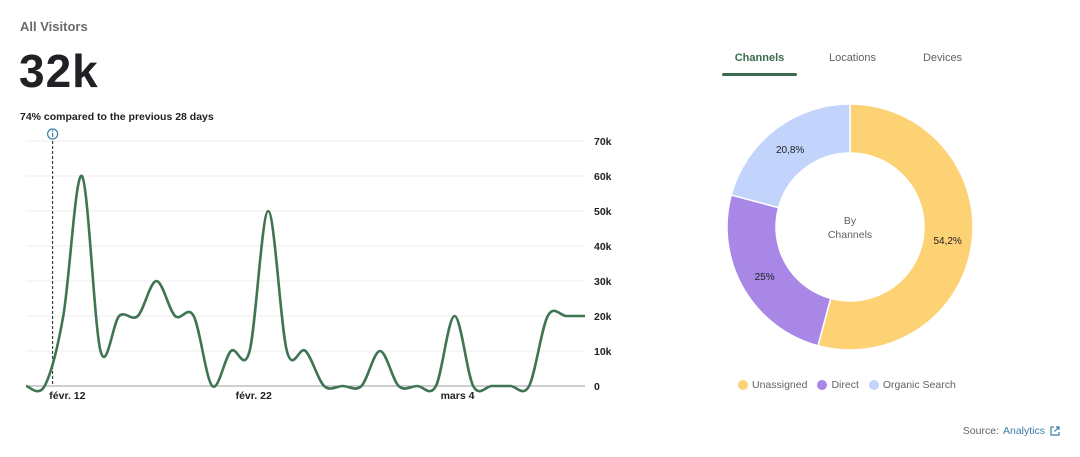  What do you see at coordinates (780, 385) in the screenshot?
I see `legend-label-unassigned: Unassigned` at bounding box center [780, 385].